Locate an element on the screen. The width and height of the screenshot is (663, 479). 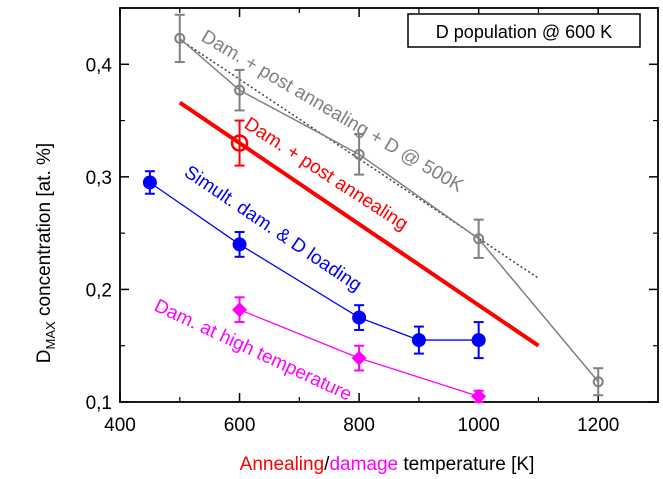
x-axis-label-annealing: Annealing is located at coordinates (282, 464).